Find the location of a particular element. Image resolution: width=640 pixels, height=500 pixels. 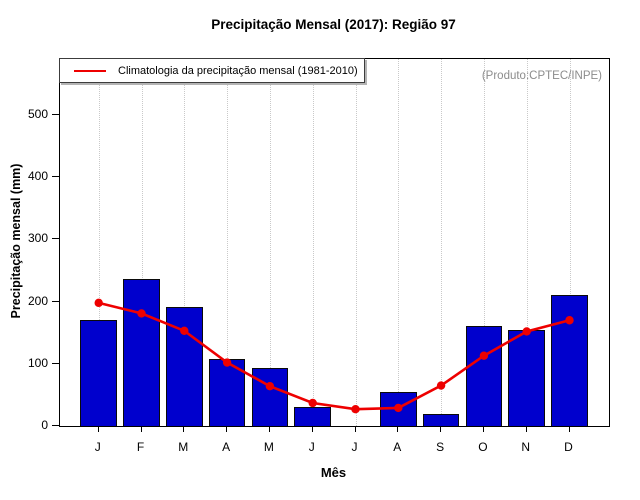

x-tick-label: N is located at coordinates (526, 447).